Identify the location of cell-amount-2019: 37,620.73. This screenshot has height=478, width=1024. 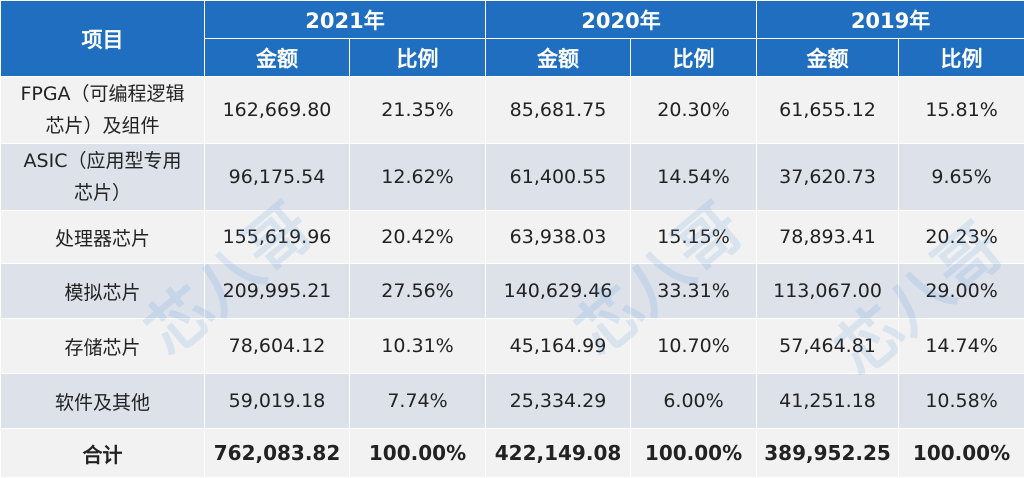
(828, 177).